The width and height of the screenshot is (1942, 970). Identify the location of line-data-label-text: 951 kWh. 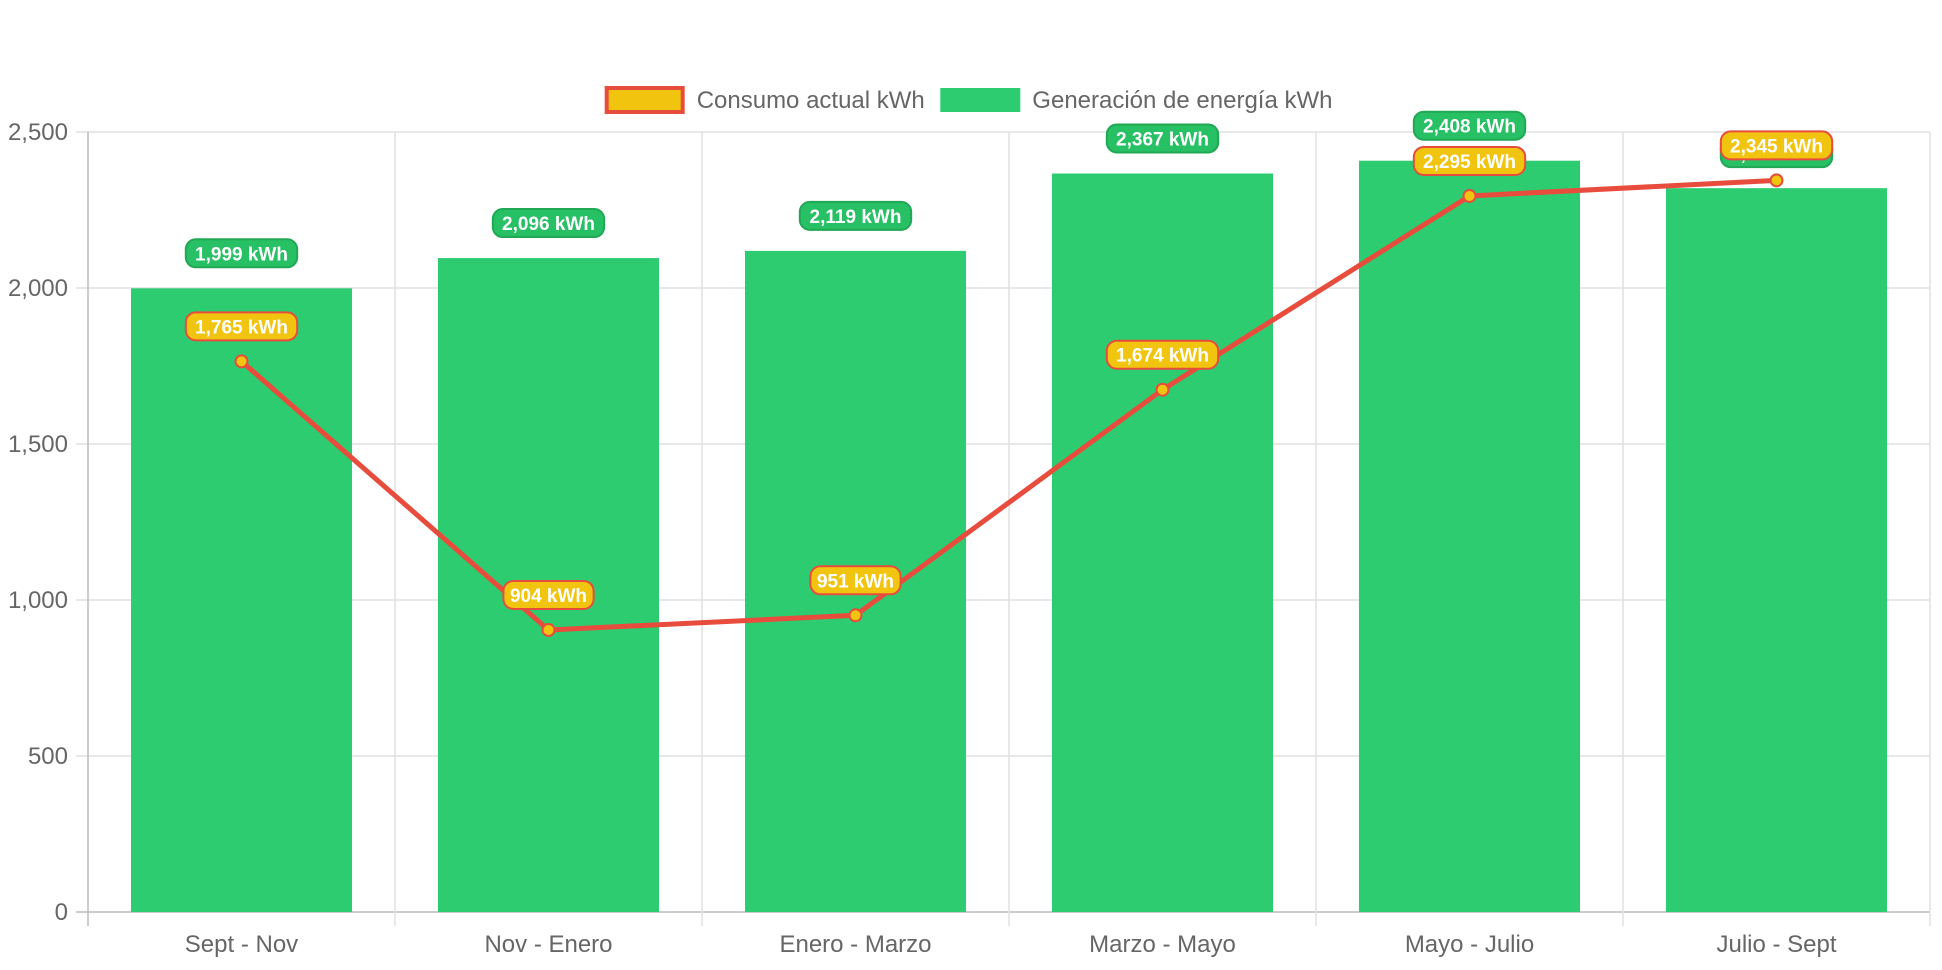
(855, 581).